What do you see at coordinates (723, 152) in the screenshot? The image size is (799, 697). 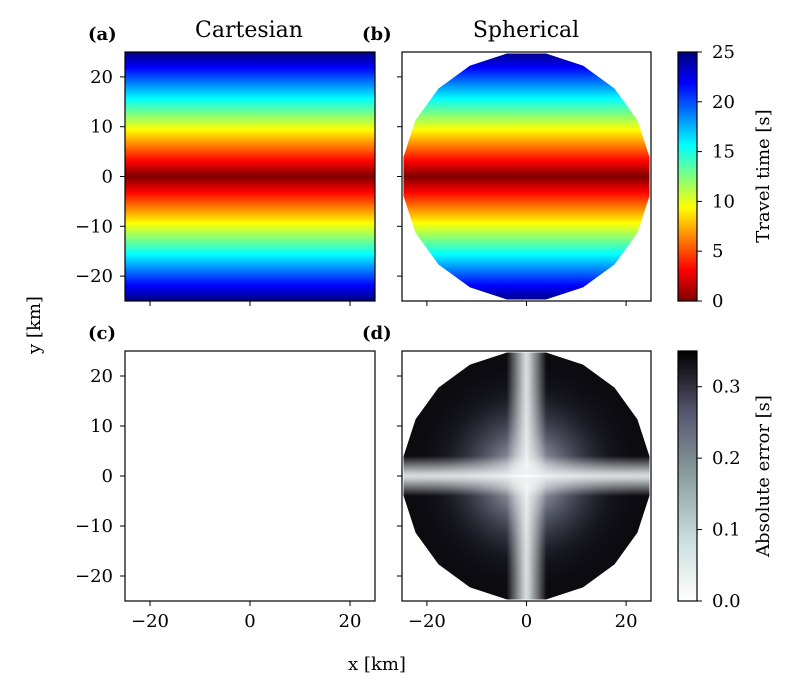 I see `colorbar-tick-label: 15` at bounding box center [723, 152].